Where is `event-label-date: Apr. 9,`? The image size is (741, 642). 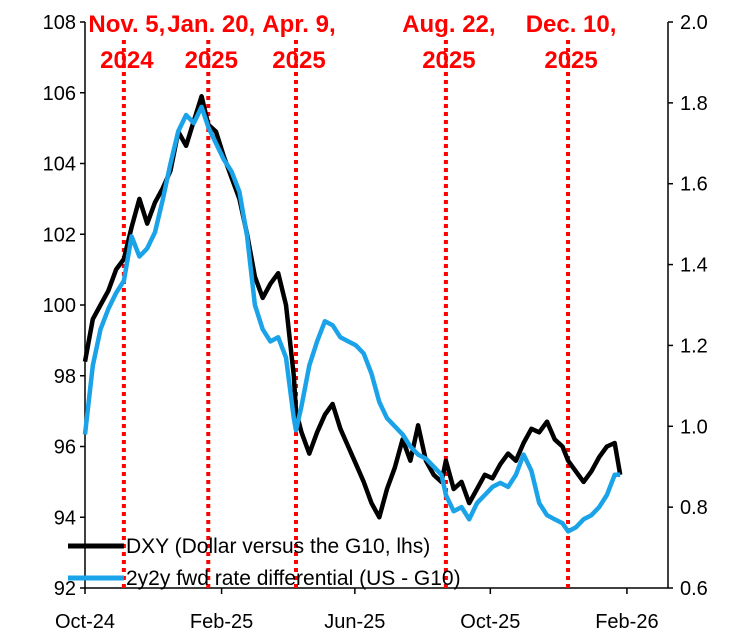
event-label-date: Apr. 9, is located at coordinates (298, 24).